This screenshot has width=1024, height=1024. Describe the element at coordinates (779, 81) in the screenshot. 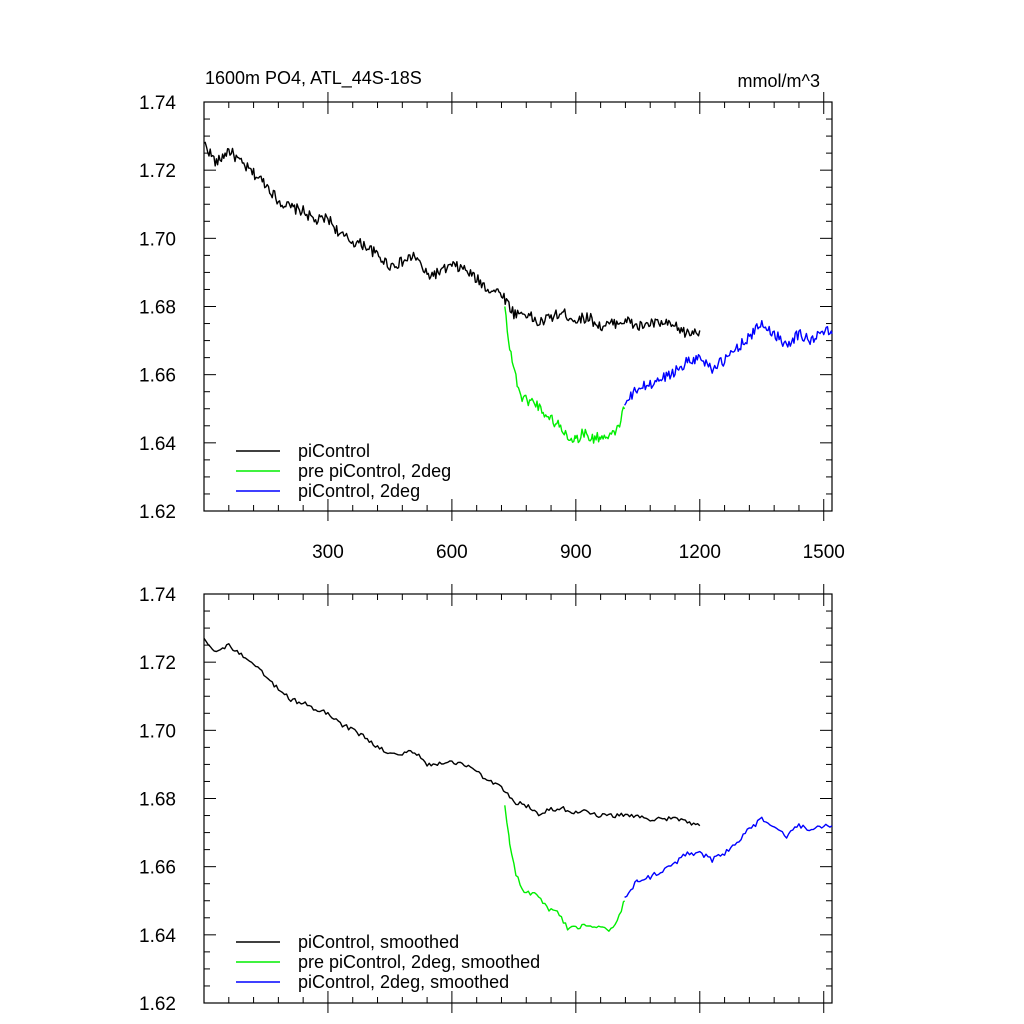

I see `unit-label: mmol/m^3` at that location.